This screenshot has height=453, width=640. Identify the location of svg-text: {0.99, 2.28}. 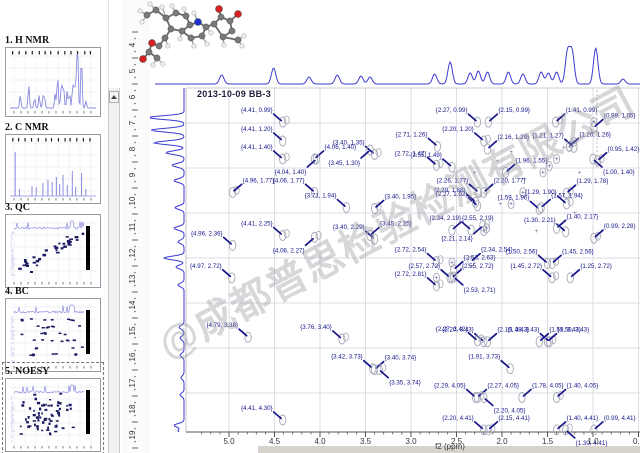
(620, 226).